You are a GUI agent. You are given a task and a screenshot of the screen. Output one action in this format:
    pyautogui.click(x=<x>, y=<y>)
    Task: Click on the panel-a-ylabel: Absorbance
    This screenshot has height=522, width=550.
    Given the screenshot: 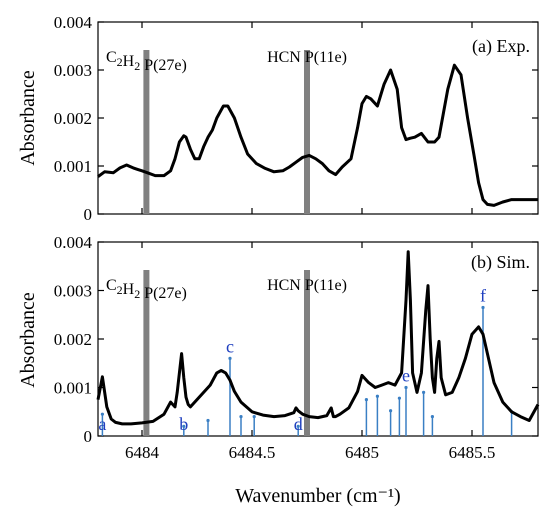 What is the action you would take?
    pyautogui.click(x=28, y=118)
    